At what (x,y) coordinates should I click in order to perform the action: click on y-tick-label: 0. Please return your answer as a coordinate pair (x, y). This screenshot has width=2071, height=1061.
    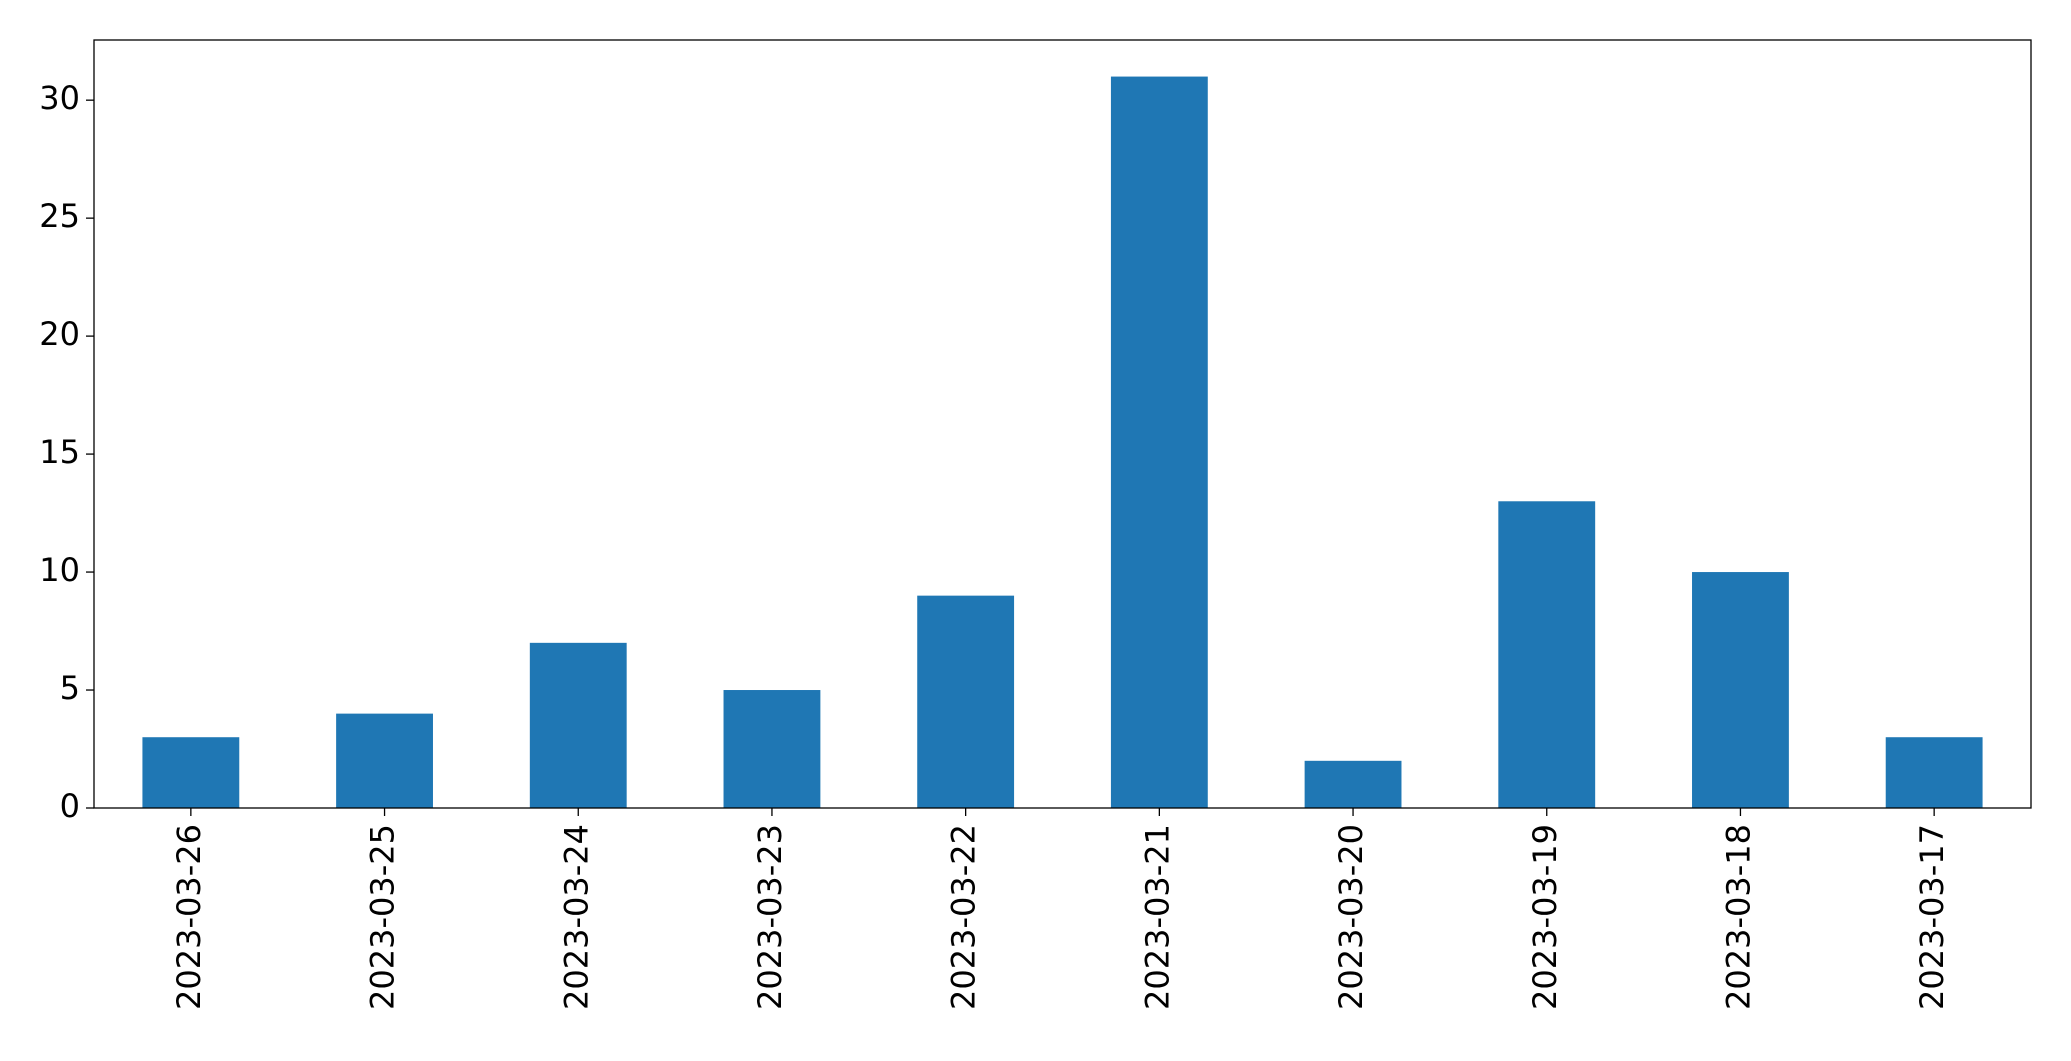
    Looking at the image, I should click on (70, 806).